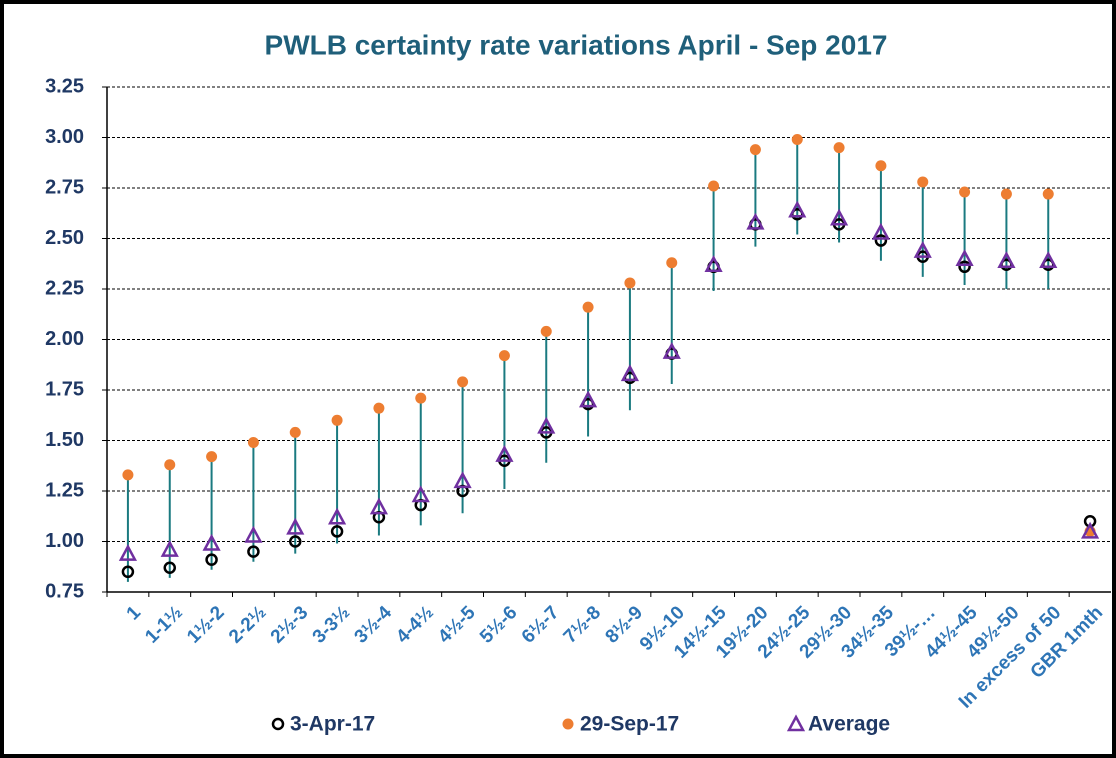  What do you see at coordinates (64, 238) in the screenshot?
I see `y-tick-label: 2.50` at bounding box center [64, 238].